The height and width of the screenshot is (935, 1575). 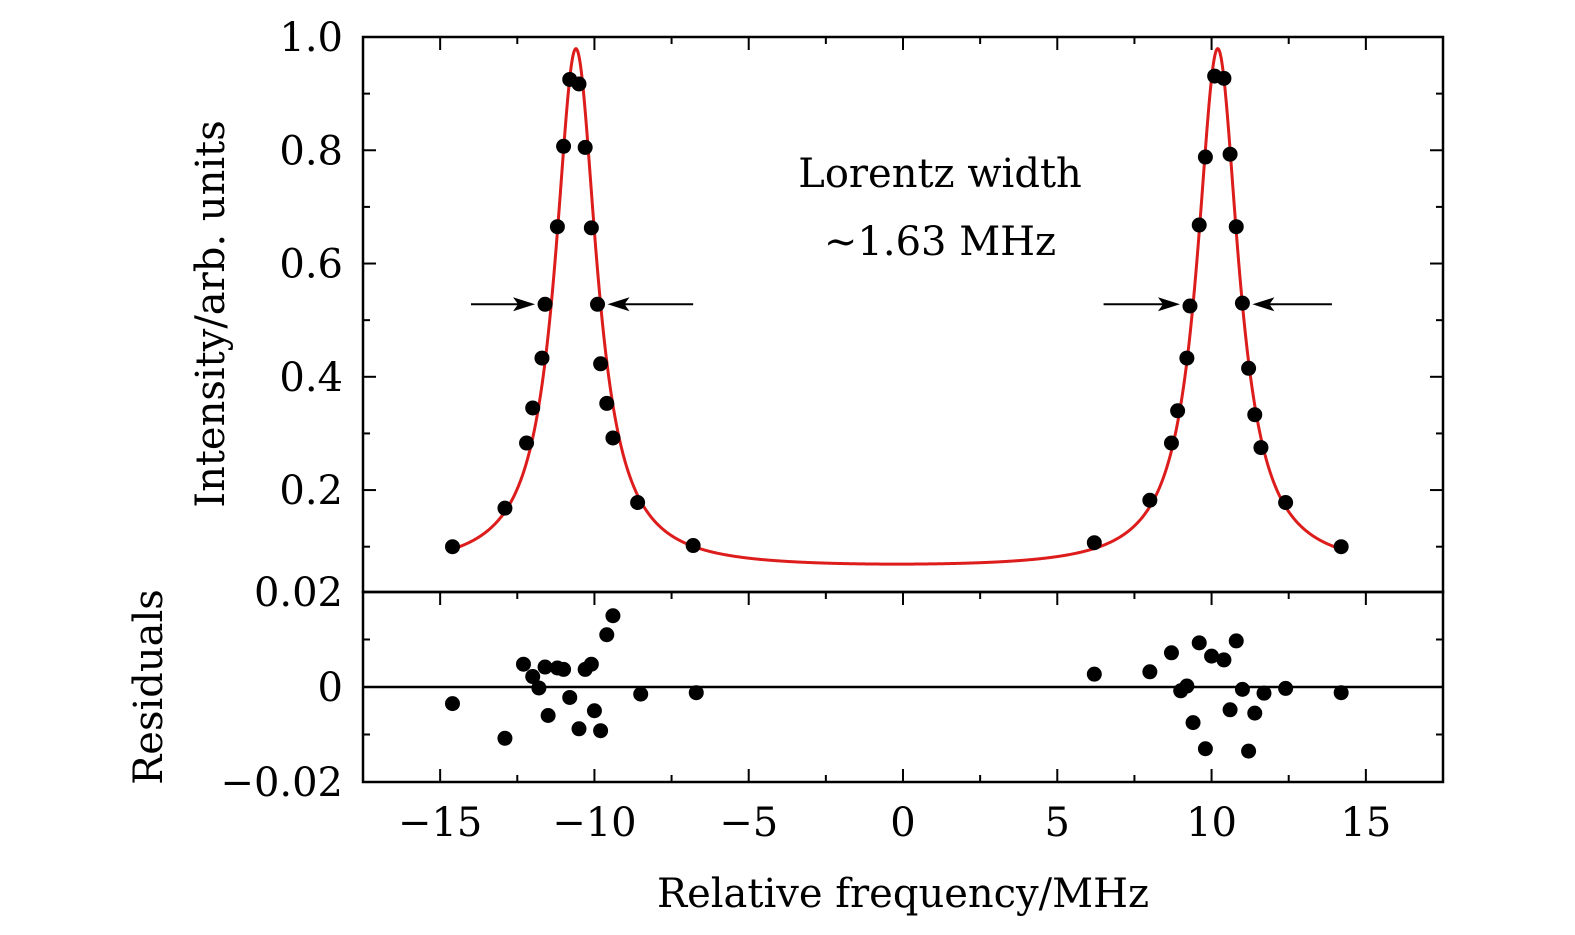 What do you see at coordinates (748, 823) in the screenshot?
I see `x-tick-label: −5` at bounding box center [748, 823].